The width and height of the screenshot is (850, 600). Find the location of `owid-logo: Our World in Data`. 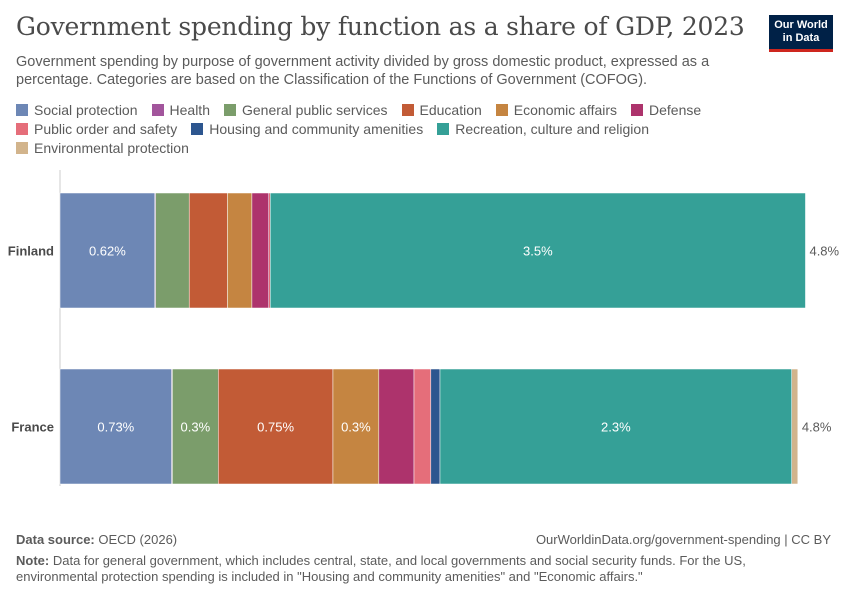

owid-logo: Our World in Data is located at coordinates (801, 33).